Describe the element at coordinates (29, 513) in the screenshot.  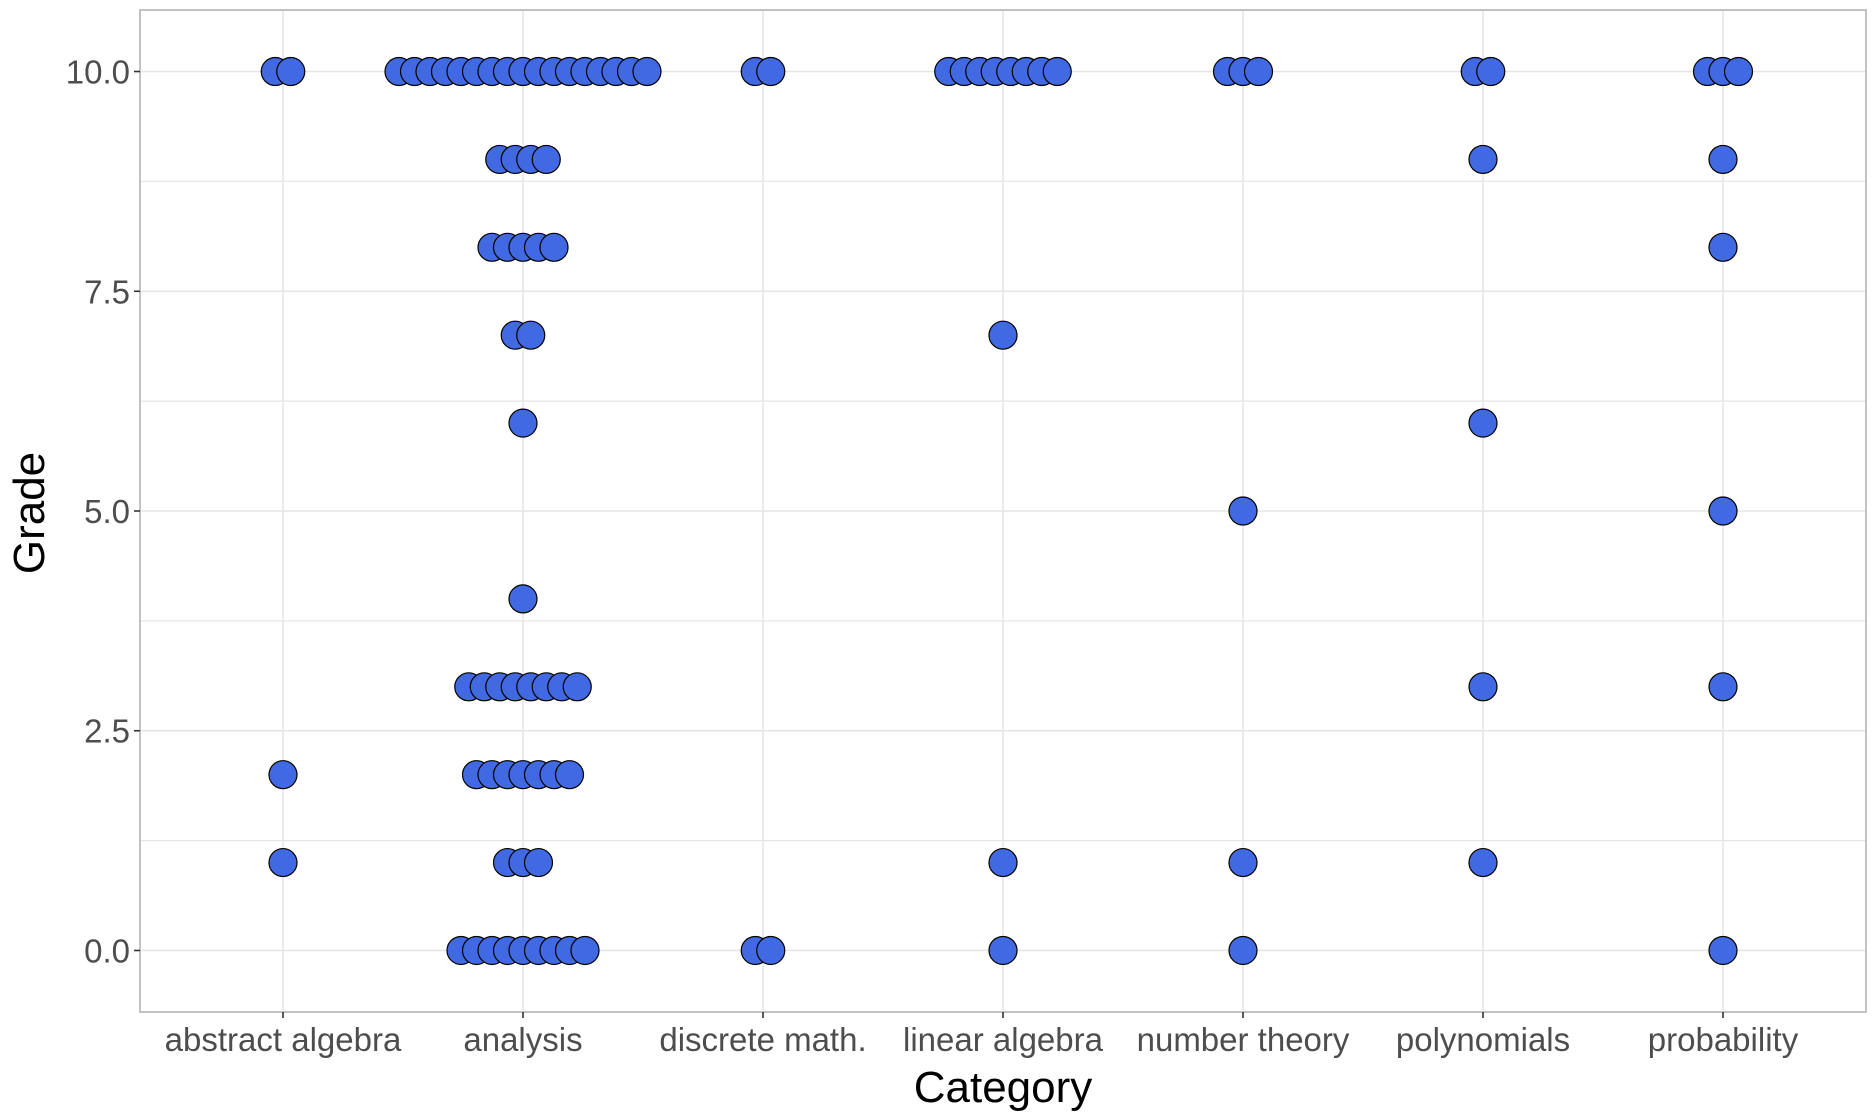
I see `y-axis-title: Grade` at that location.